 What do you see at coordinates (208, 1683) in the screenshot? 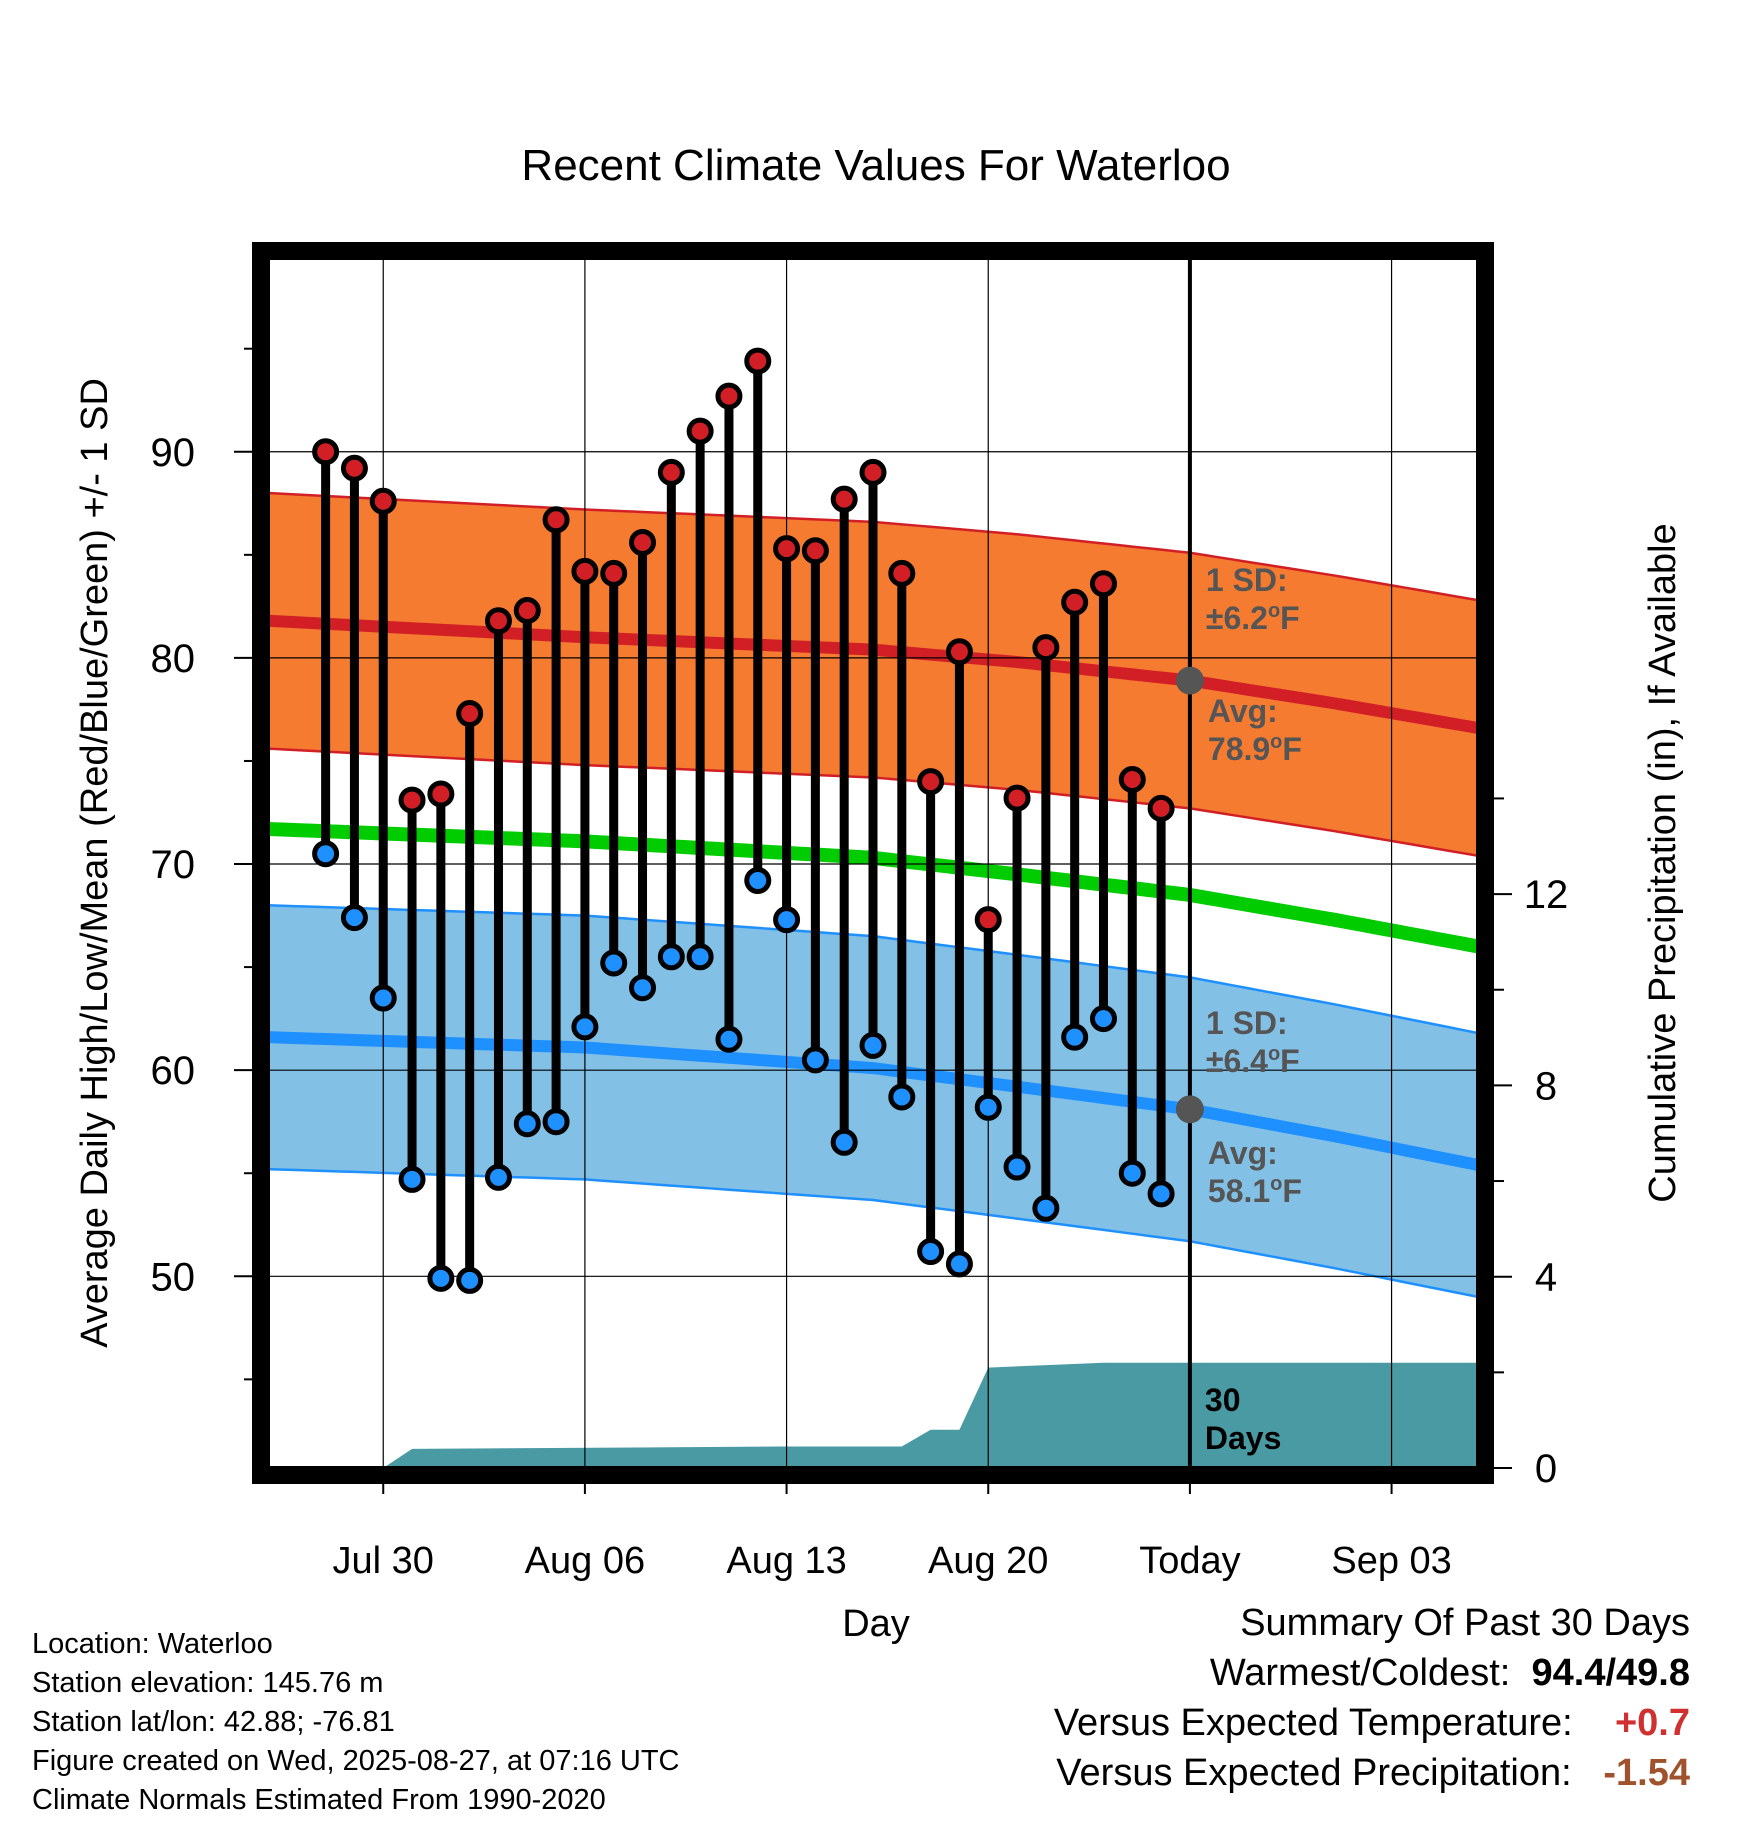
I see `info-elevation: Station elevation: 145.76 m` at bounding box center [208, 1683].